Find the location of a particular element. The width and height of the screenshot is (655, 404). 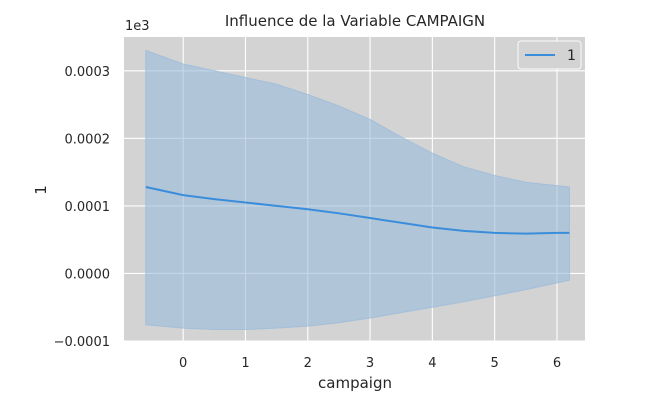

x-tick-label: 4 is located at coordinates (432, 363).